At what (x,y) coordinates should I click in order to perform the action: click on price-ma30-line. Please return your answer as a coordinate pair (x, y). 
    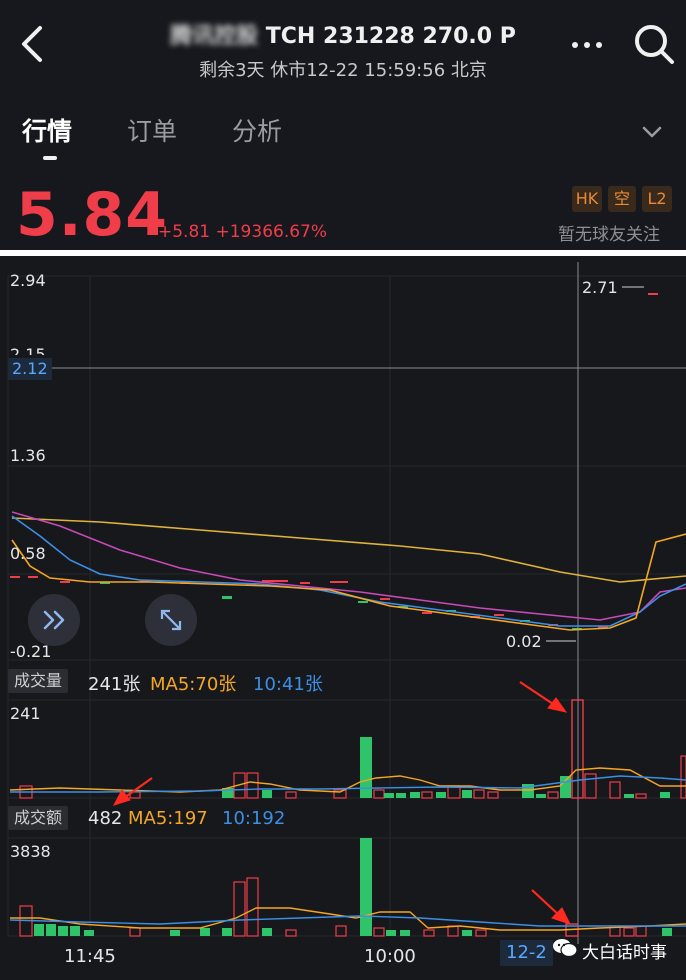
    Looking at the image, I should click on (348, 550).